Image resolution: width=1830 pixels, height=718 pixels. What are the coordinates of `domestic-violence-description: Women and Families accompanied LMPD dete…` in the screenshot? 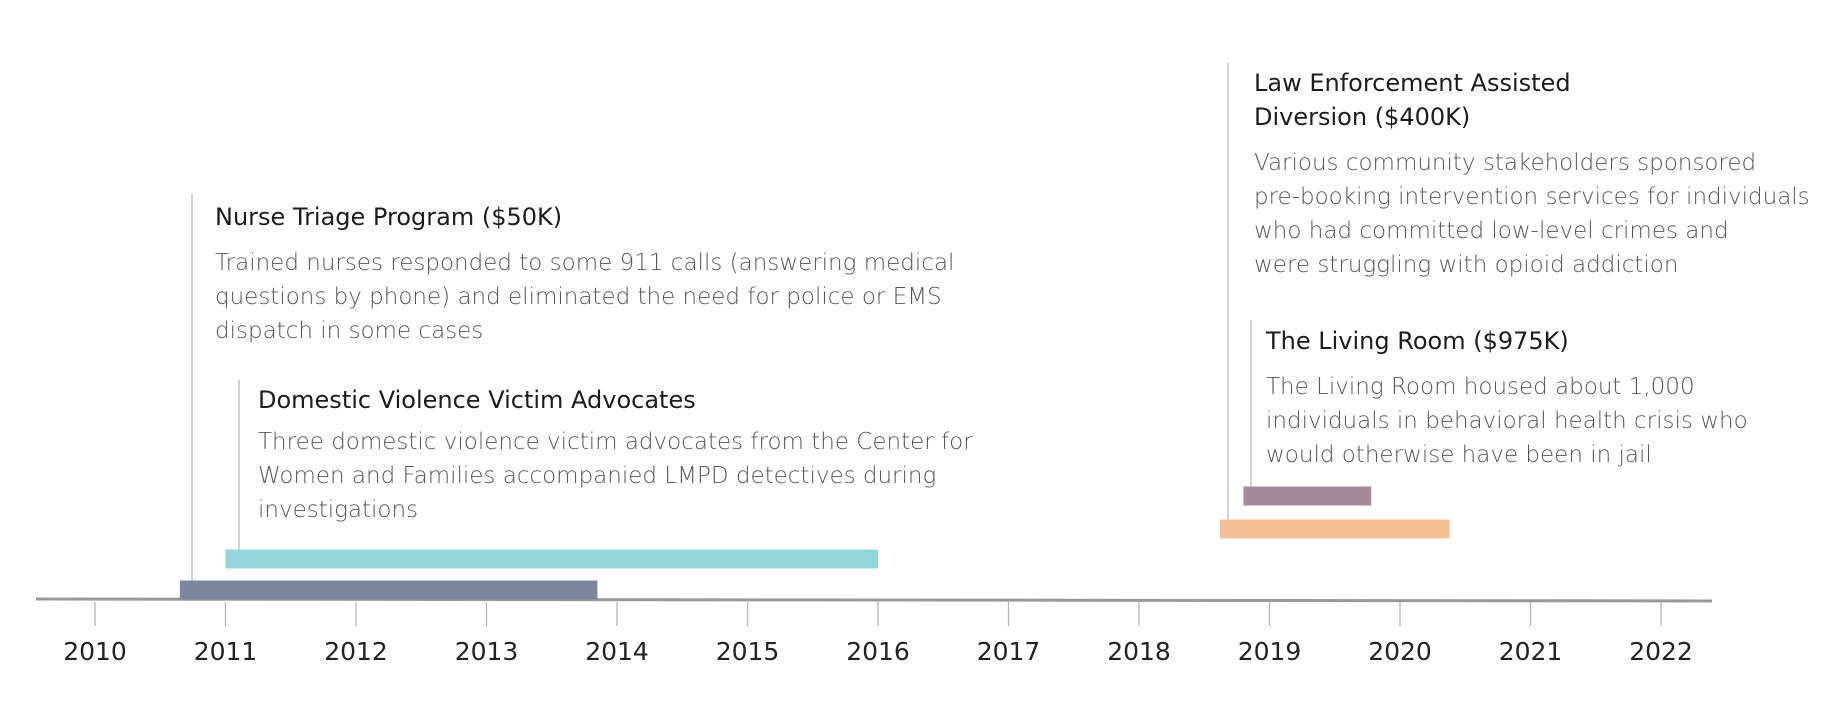 It's located at (597, 476).